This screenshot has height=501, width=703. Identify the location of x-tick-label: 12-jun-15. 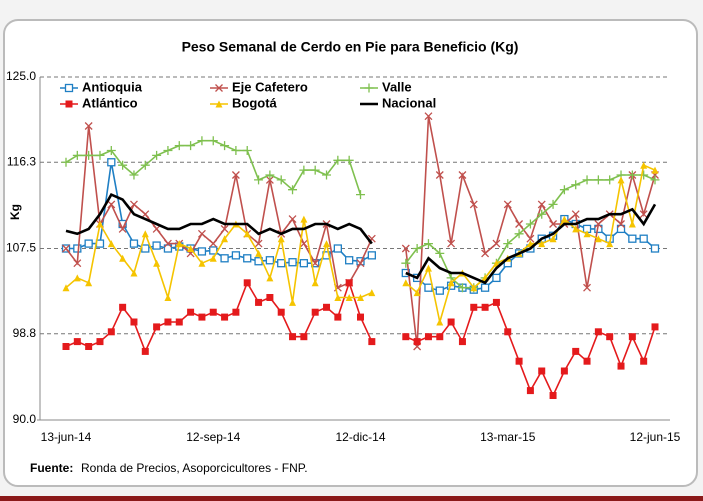
(655, 437).